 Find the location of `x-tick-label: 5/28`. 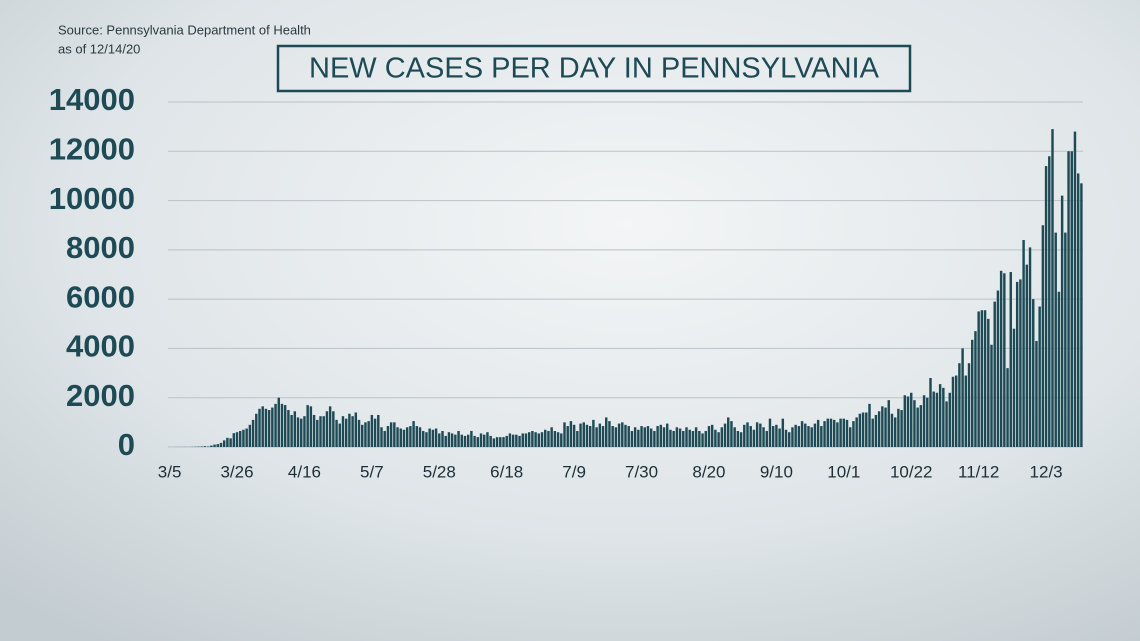

x-tick-label: 5/28 is located at coordinates (439, 471).